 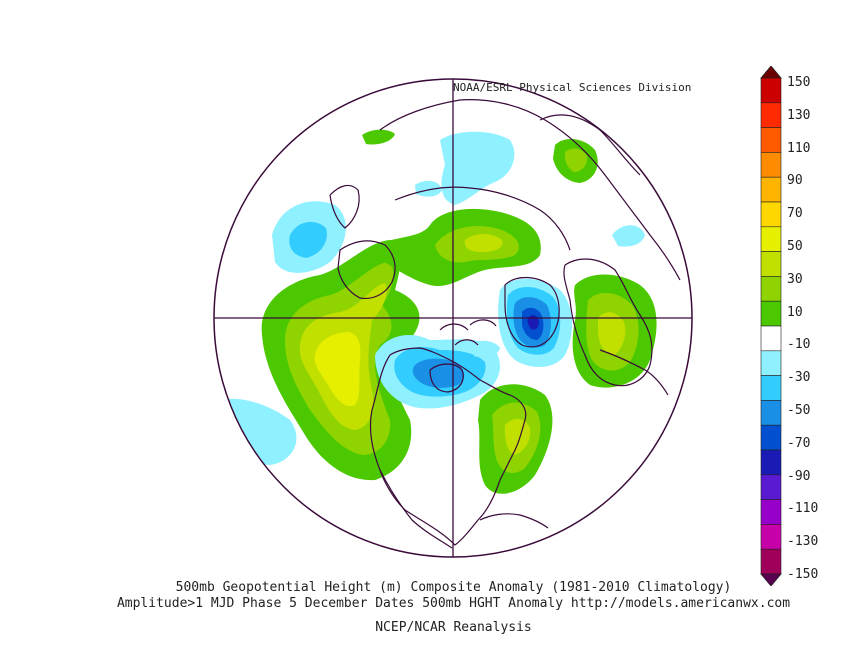 What do you see at coordinates (799, 345) in the screenshot?
I see `colorbar-tick-label: -10` at bounding box center [799, 345].